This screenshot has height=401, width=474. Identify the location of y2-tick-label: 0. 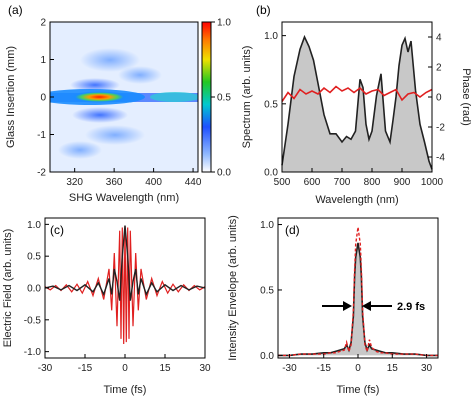
(439, 98).